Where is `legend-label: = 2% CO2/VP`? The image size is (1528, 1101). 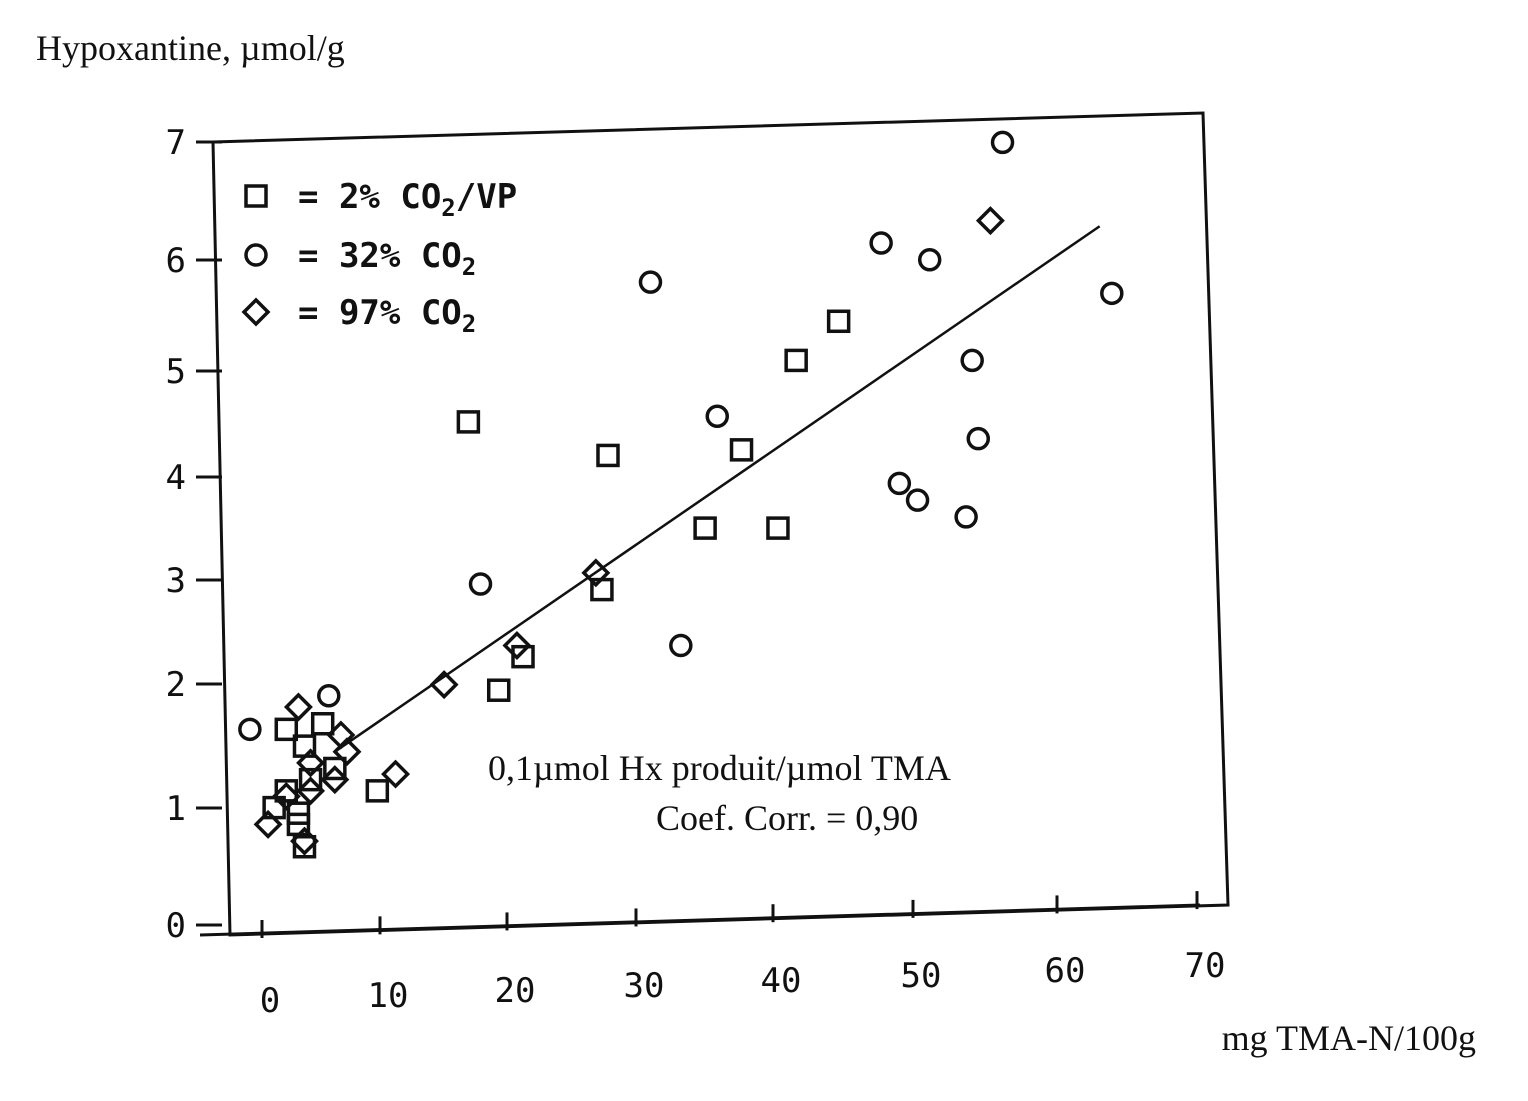 legend-label: = 2% CO2/VP is located at coordinates (407, 199).